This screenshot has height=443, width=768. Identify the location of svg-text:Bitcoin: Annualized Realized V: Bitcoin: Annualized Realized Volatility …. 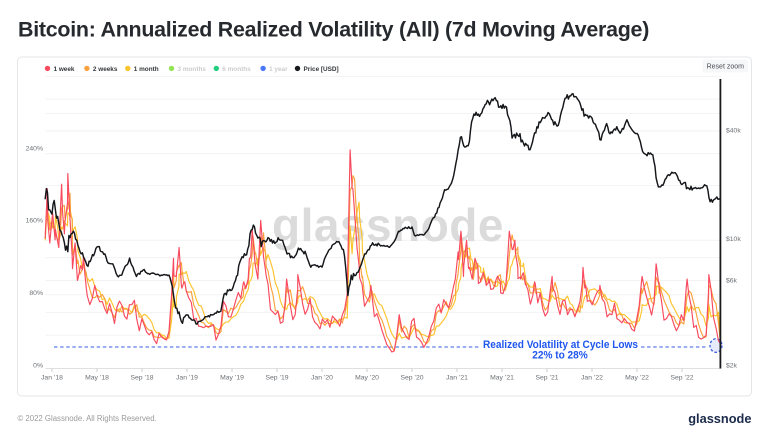
(333, 30).